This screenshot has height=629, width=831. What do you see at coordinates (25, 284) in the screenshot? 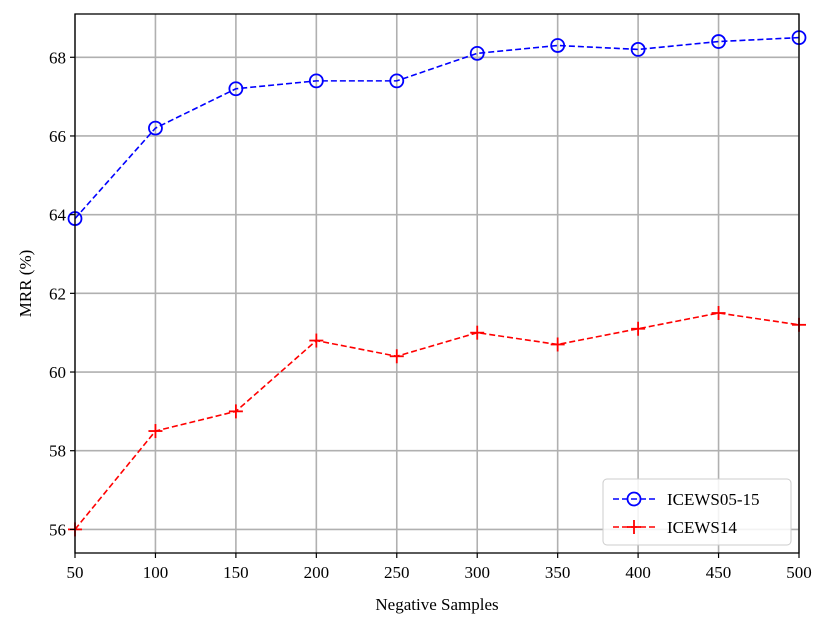
I see `y-axis-title: MRR (%)` at bounding box center [25, 284].